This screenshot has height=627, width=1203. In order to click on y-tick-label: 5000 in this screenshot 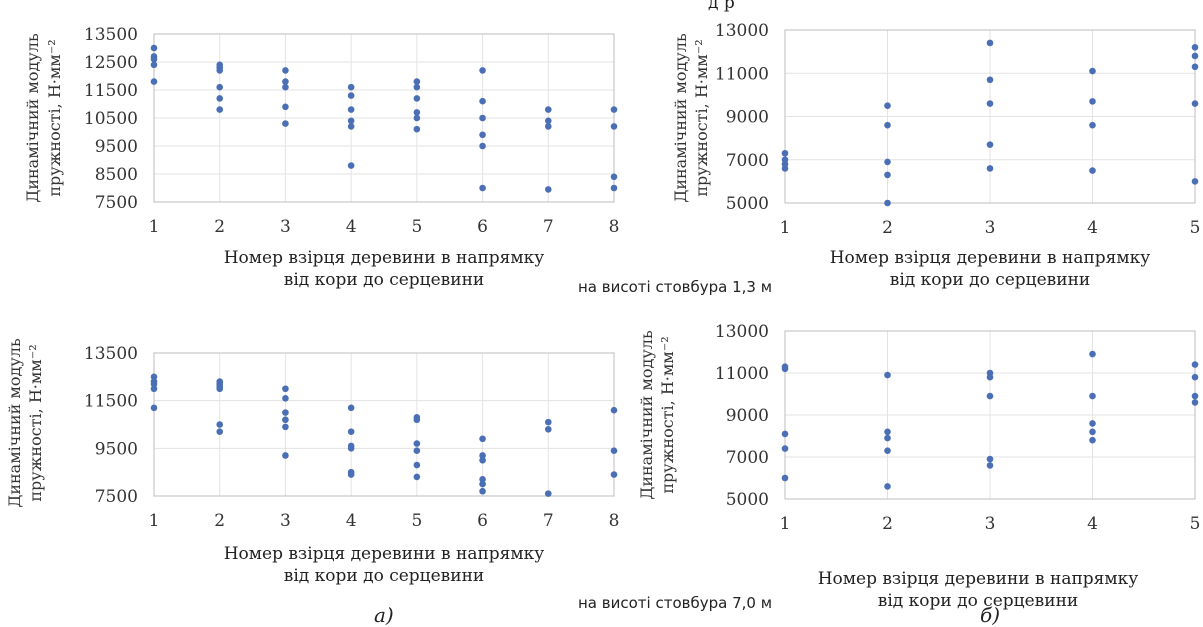, I will do `click(747, 500)`.